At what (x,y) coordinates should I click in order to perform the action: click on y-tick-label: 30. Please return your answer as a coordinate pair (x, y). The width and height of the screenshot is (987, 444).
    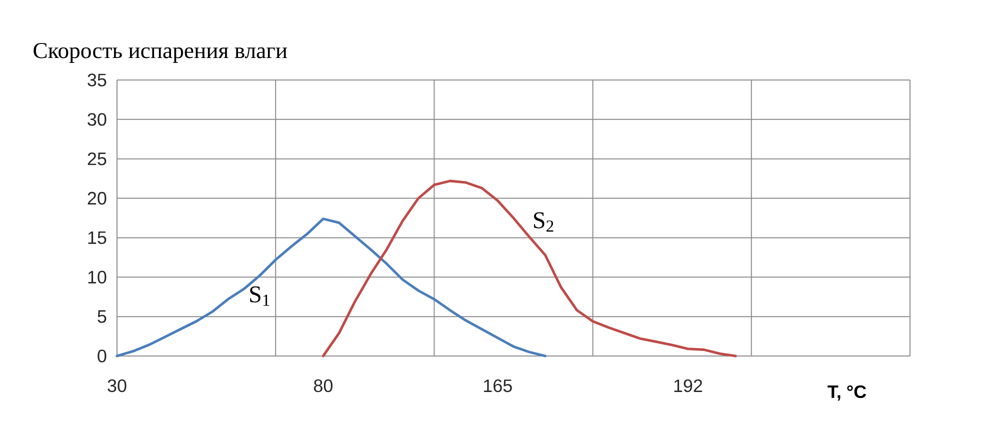
    Looking at the image, I should click on (97, 119).